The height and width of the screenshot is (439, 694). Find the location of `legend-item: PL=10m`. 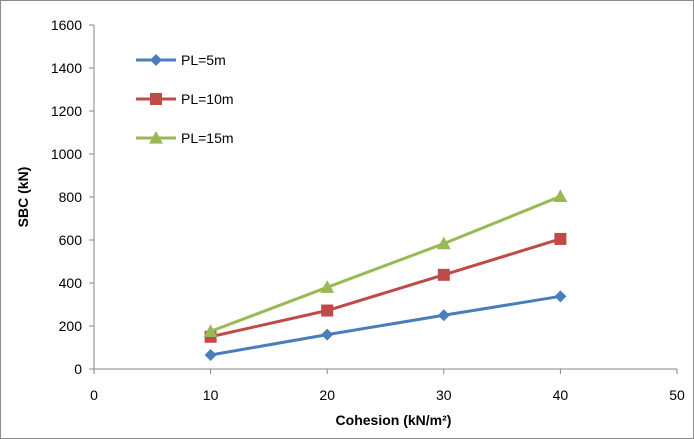

legend-item: PL=10m is located at coordinates (185, 99).